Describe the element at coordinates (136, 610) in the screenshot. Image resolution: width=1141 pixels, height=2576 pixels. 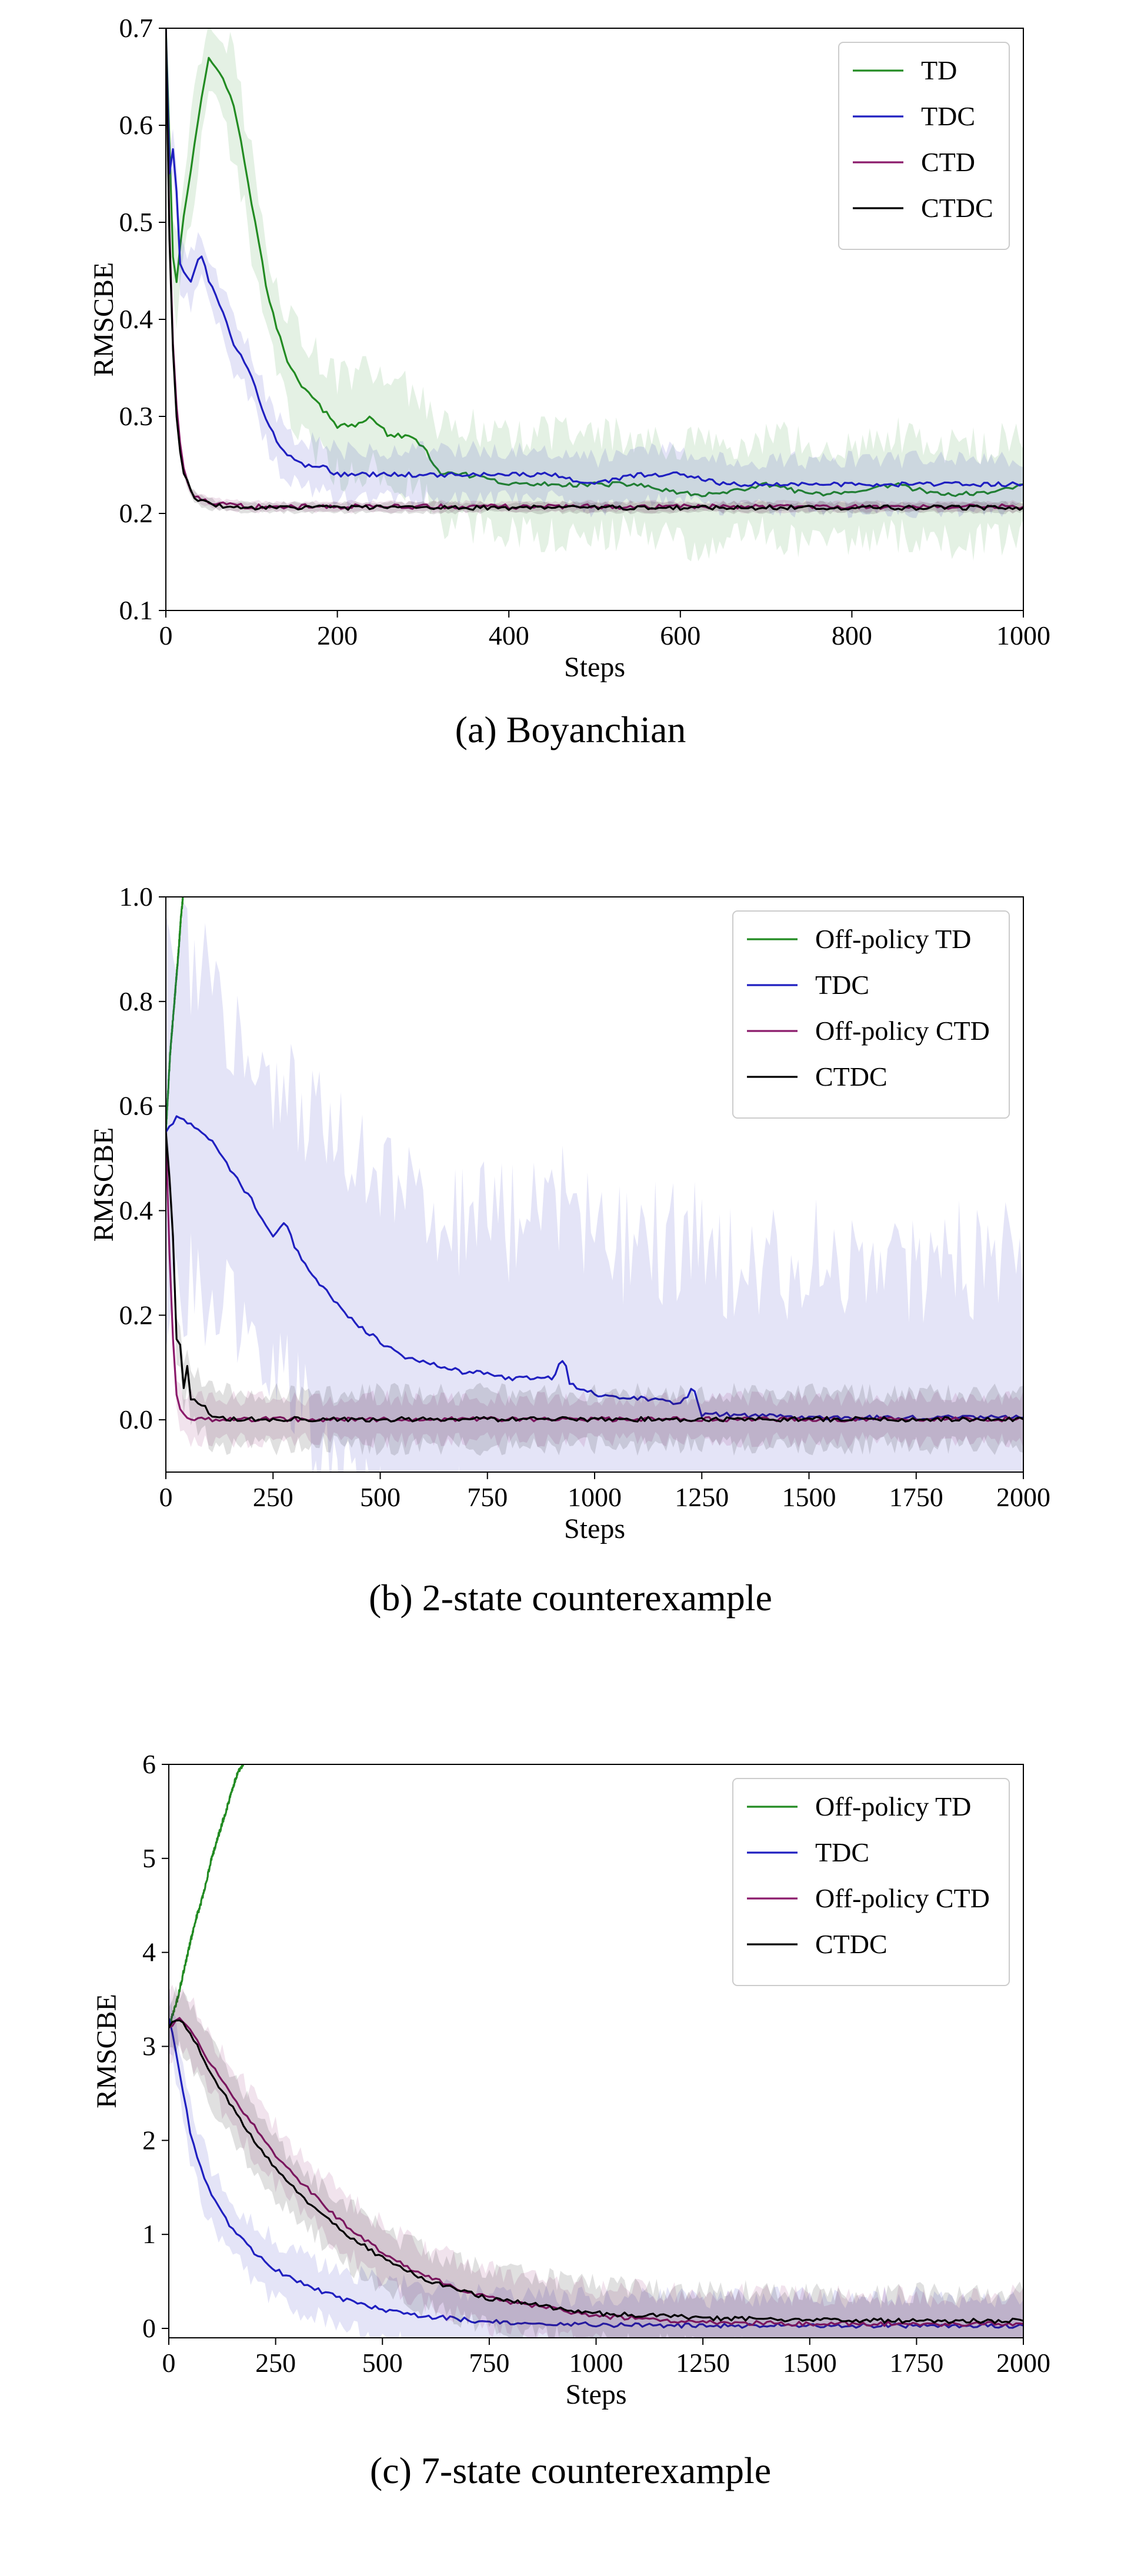
I see `y-tick-label: 0.1` at that location.